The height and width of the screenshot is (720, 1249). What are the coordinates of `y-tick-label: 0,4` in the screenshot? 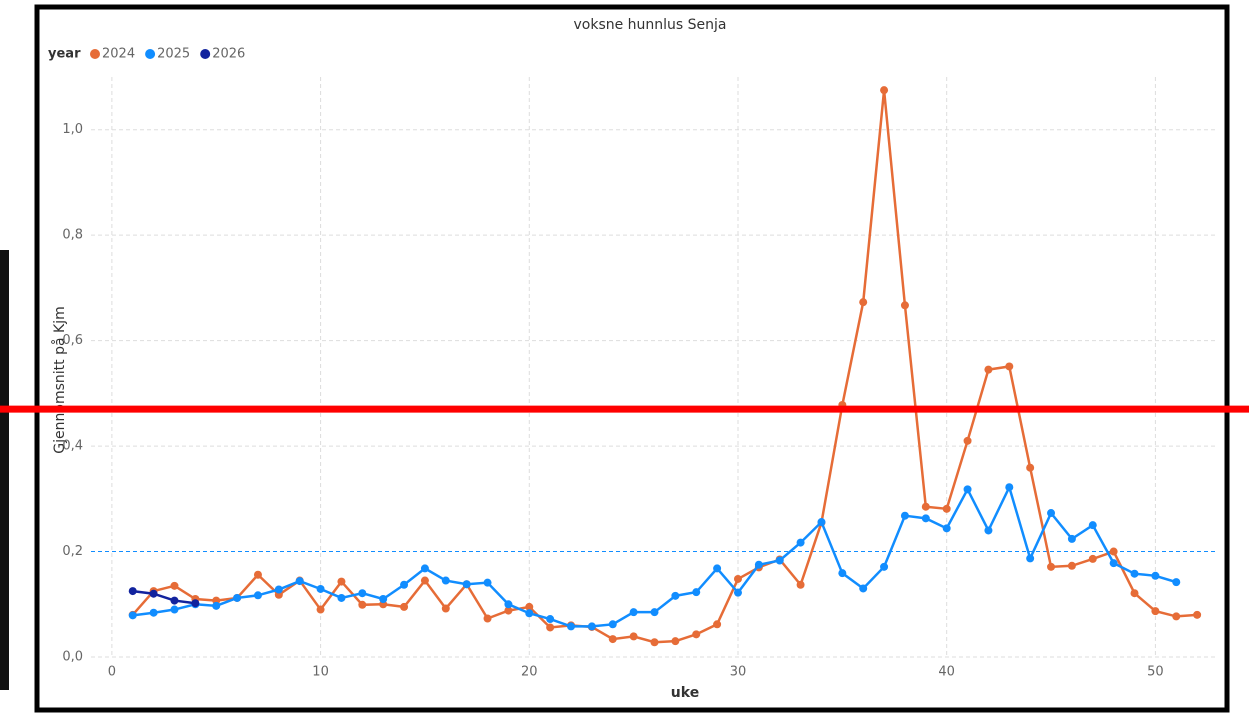 It's located at (72, 446).